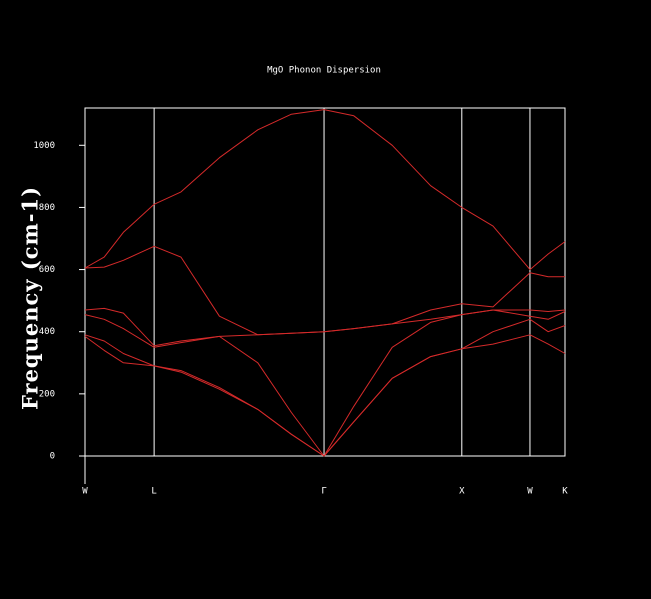  Describe the element at coordinates (47, 208) in the screenshot. I see `y-tick-label: 800` at that location.